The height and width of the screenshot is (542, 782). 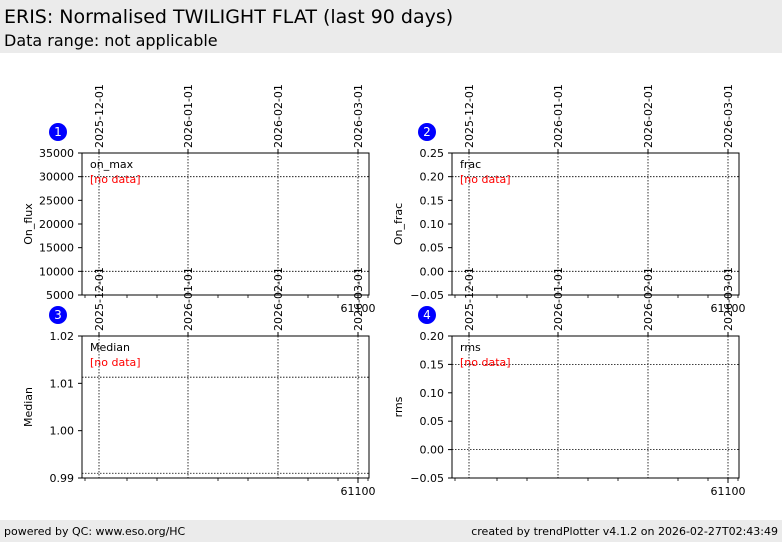 I want to click on panel-number: 4, so click(x=427, y=315).